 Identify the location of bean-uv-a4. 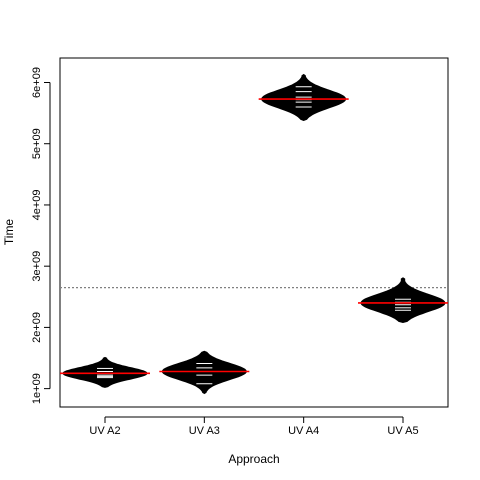
(303, 97).